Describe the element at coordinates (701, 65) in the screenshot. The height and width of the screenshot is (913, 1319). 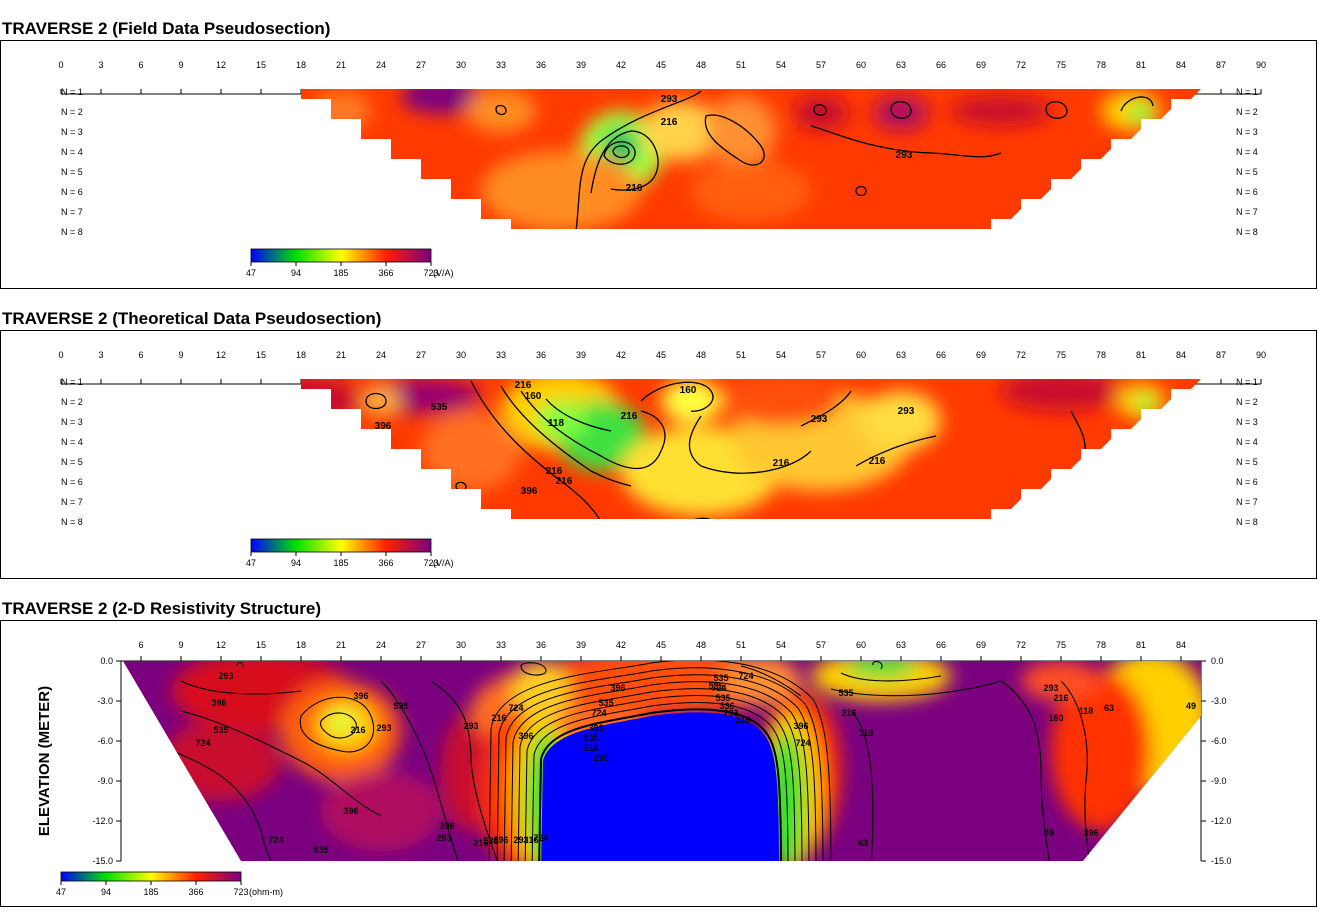
I see `x-tick-label: 48` at that location.